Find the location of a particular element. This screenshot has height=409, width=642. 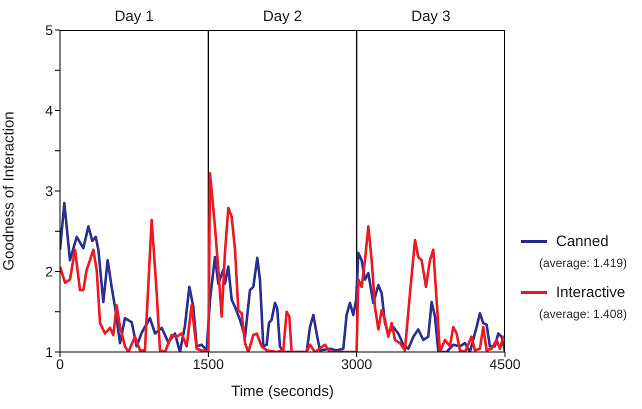

y-tick-label: 5 is located at coordinates (49, 30).